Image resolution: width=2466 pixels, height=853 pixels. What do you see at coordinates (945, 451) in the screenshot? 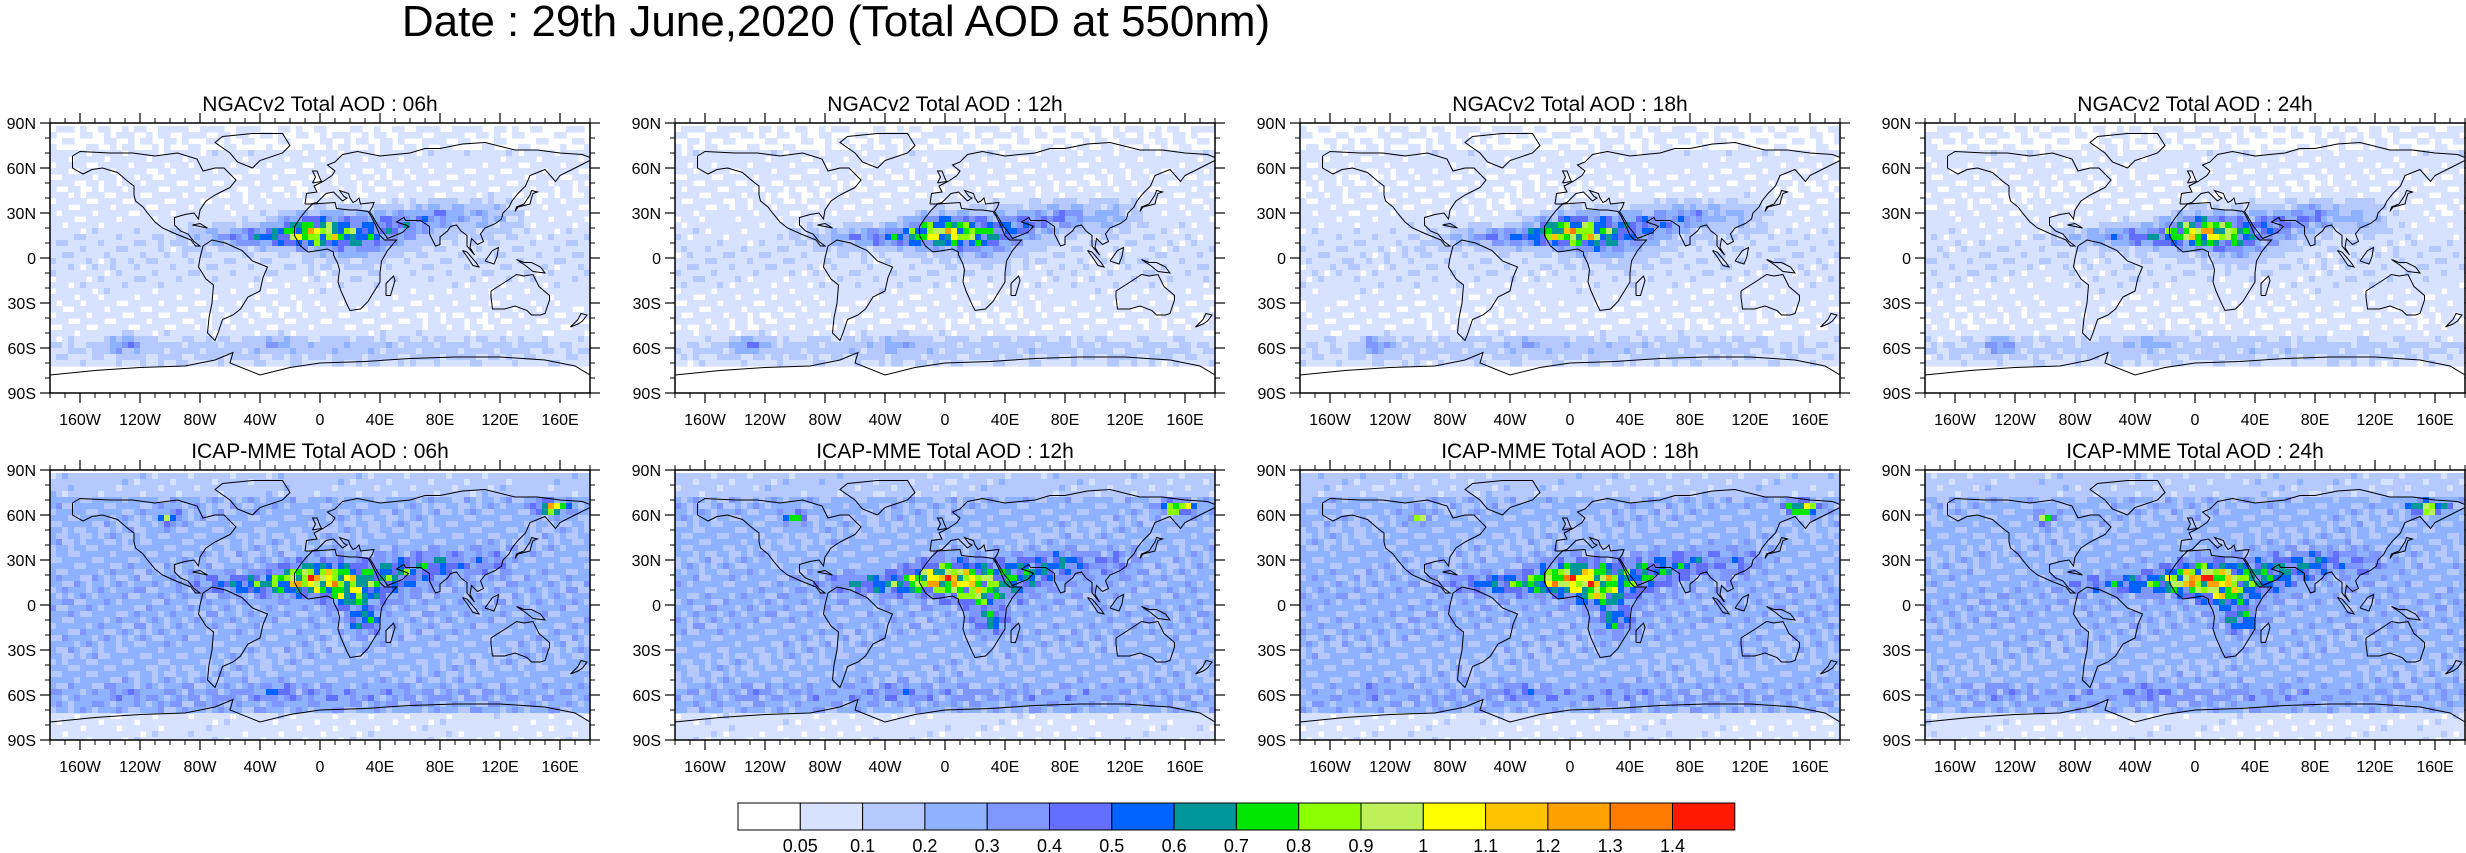
I see `panel-title: ICAP-MME Total AOD : 12h` at bounding box center [945, 451].